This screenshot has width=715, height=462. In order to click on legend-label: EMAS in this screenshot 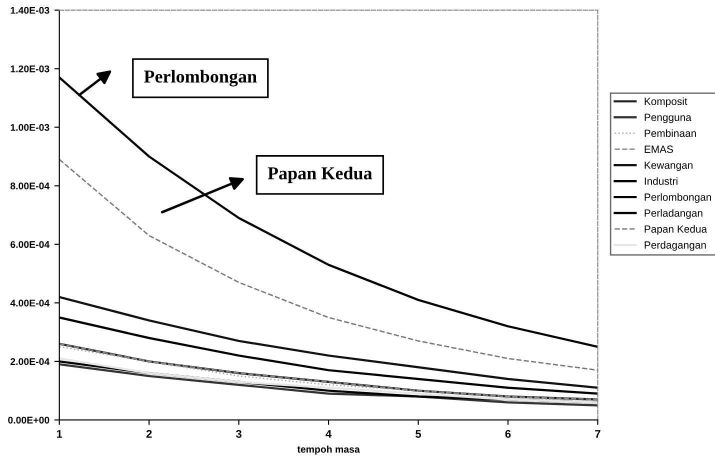, I will do `click(658, 149)`.